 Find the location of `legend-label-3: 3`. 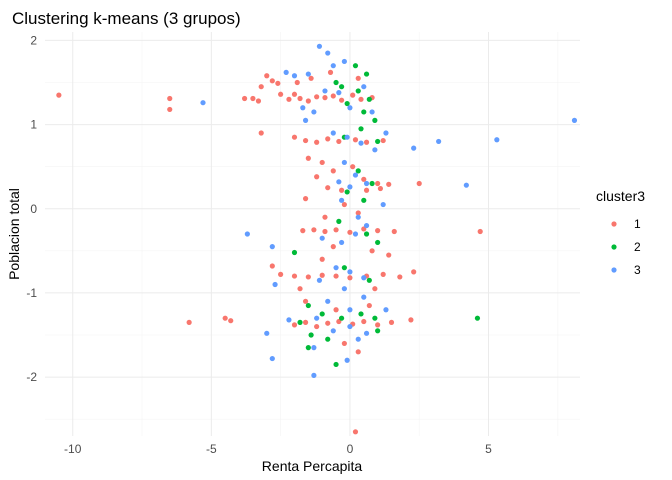

legend-label-3: 3 is located at coordinates (637, 270).